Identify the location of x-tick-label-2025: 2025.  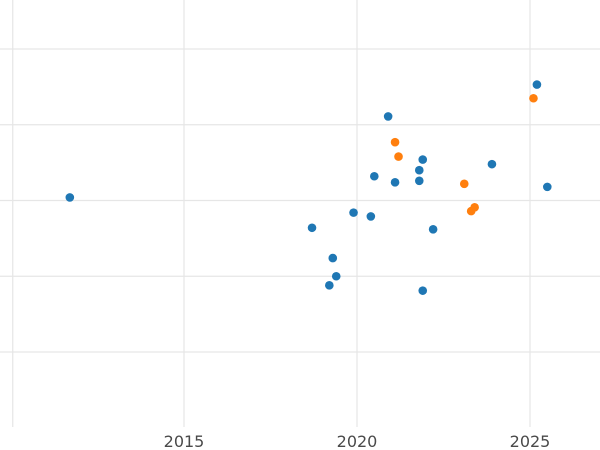
(530, 441).